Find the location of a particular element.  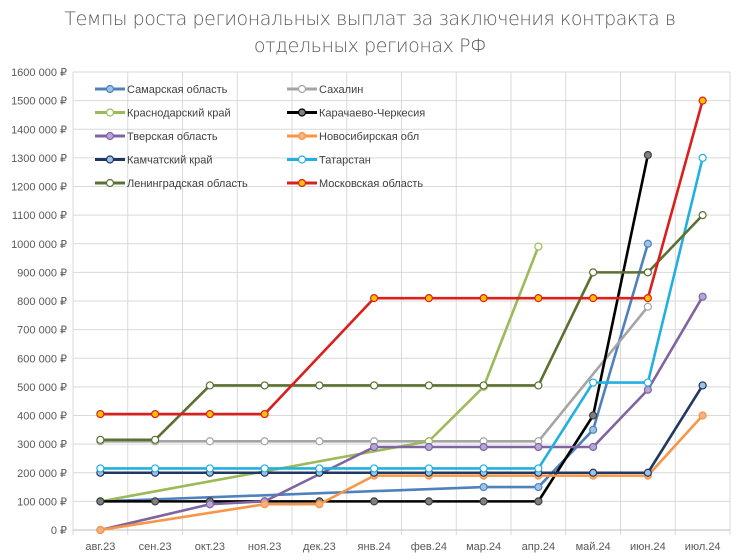

legend-item: Московская область is located at coordinates (355, 184).